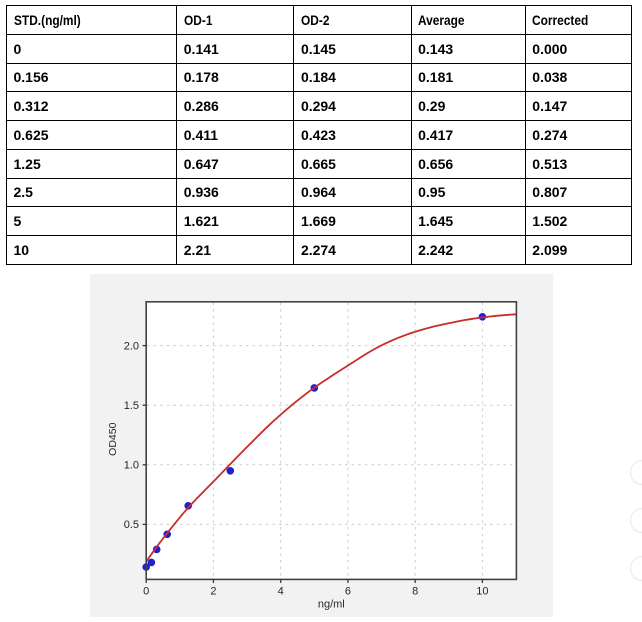 The height and width of the screenshot is (622, 642). I want to click on svg-text: 0.5, so click(131, 525).